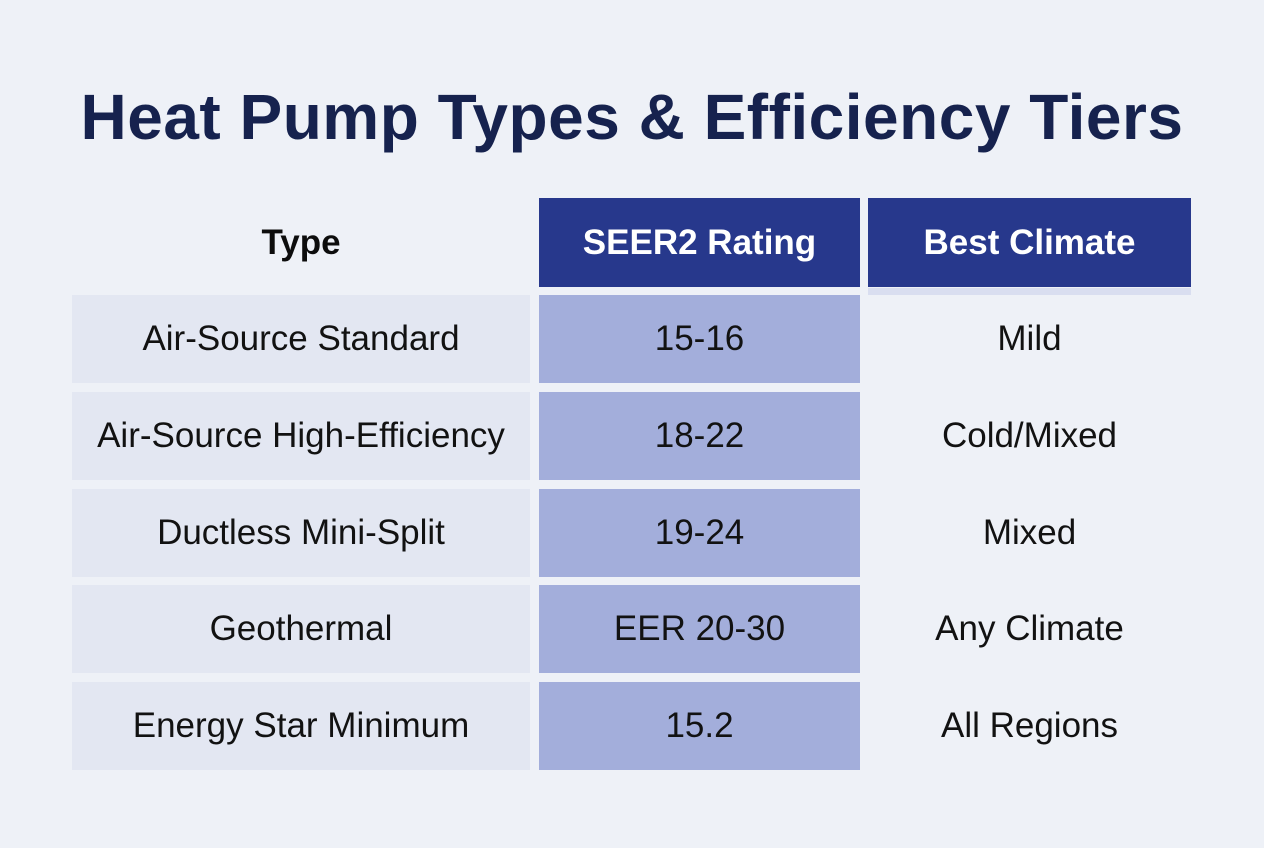 The width and height of the screenshot is (1264, 848). Describe the element at coordinates (699, 242) in the screenshot. I see `header-seer2-rating: SEER2 Rating` at that location.